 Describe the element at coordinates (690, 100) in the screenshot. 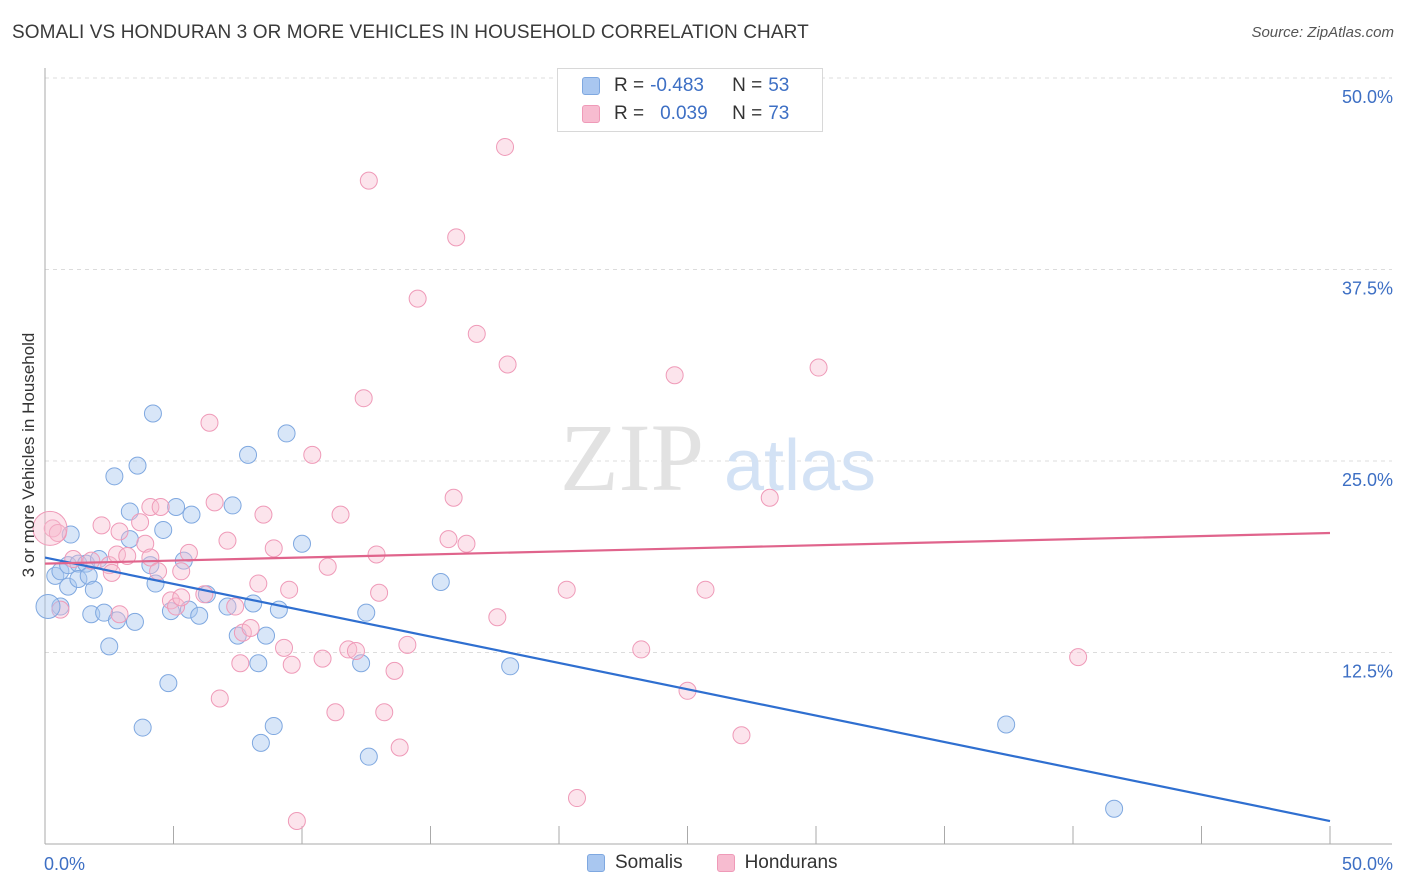

I see `correlation-legend: R = -0.483 N = 53 R = 0.039 N = 73` at that location.